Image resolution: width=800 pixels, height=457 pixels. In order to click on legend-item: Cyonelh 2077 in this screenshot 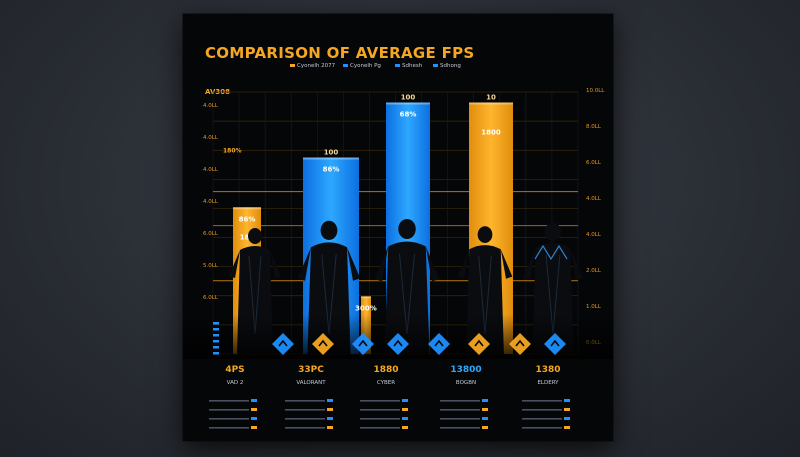, I will do `click(312, 66)`.